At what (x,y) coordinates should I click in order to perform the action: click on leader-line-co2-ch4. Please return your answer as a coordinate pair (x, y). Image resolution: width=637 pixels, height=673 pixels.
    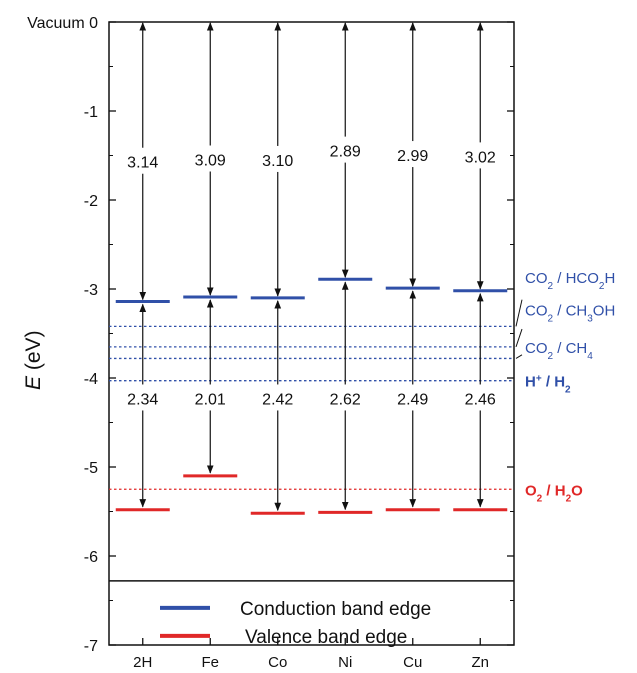
    Looking at the image, I should click on (519, 356).